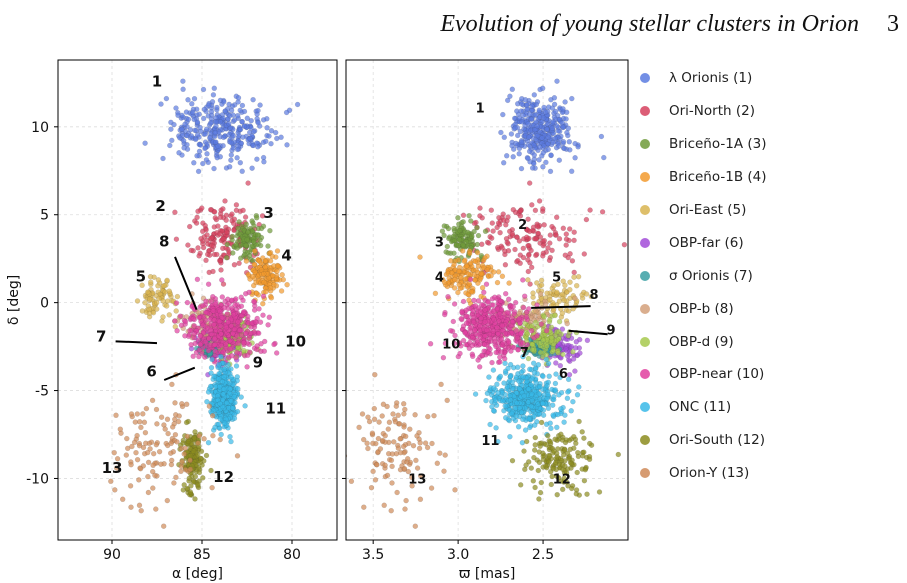 Image resolution: width=907 pixels, height=583 pixels. Describe the element at coordinates (711, 78) in the screenshot. I see `legend-label: λ Orionis (1)` at that location.